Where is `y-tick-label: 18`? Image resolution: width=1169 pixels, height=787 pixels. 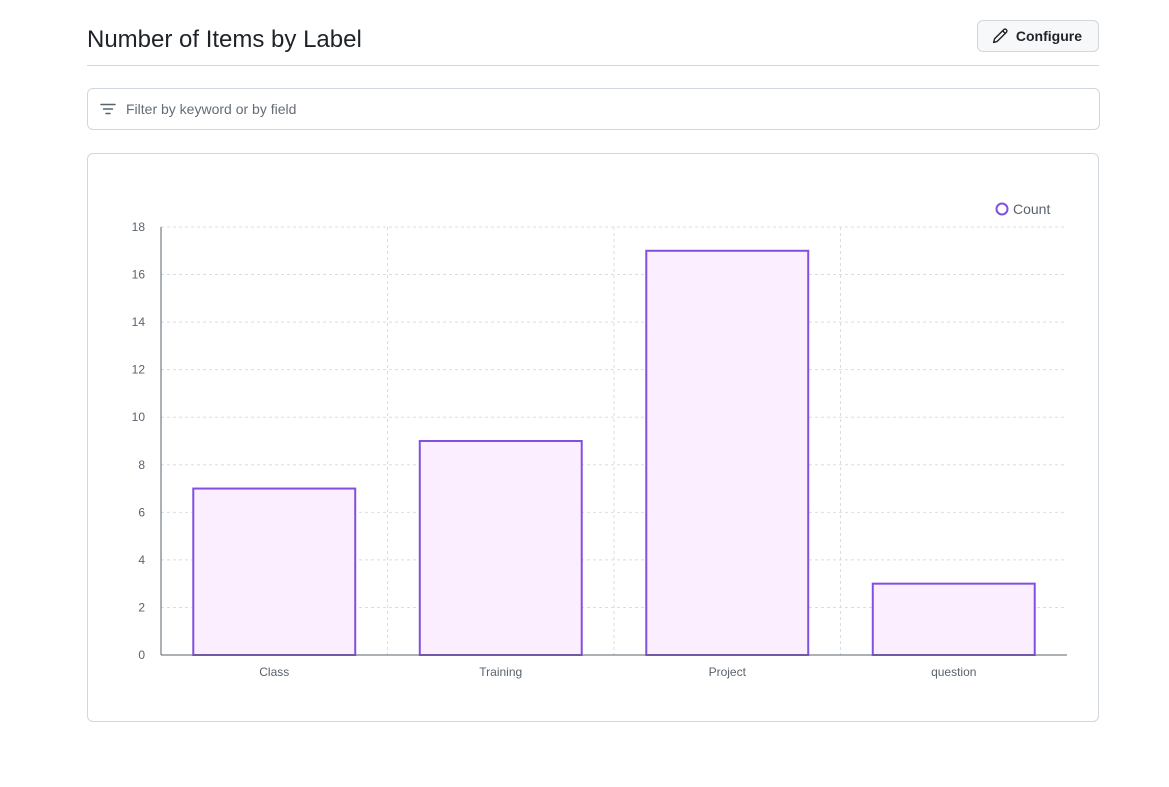 y-tick-label: 18 is located at coordinates (139, 227).